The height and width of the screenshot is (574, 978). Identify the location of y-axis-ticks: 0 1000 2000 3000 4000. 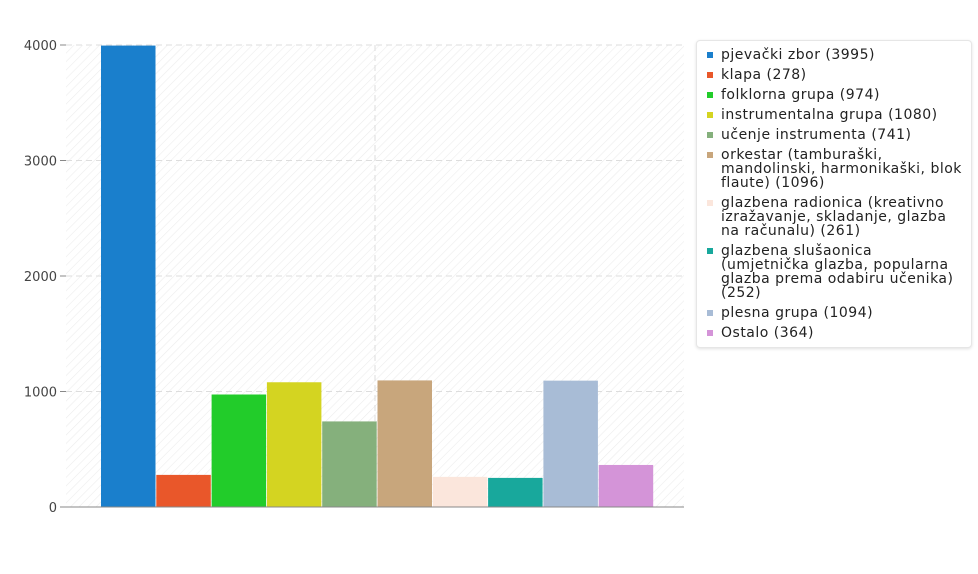
(45, 277).